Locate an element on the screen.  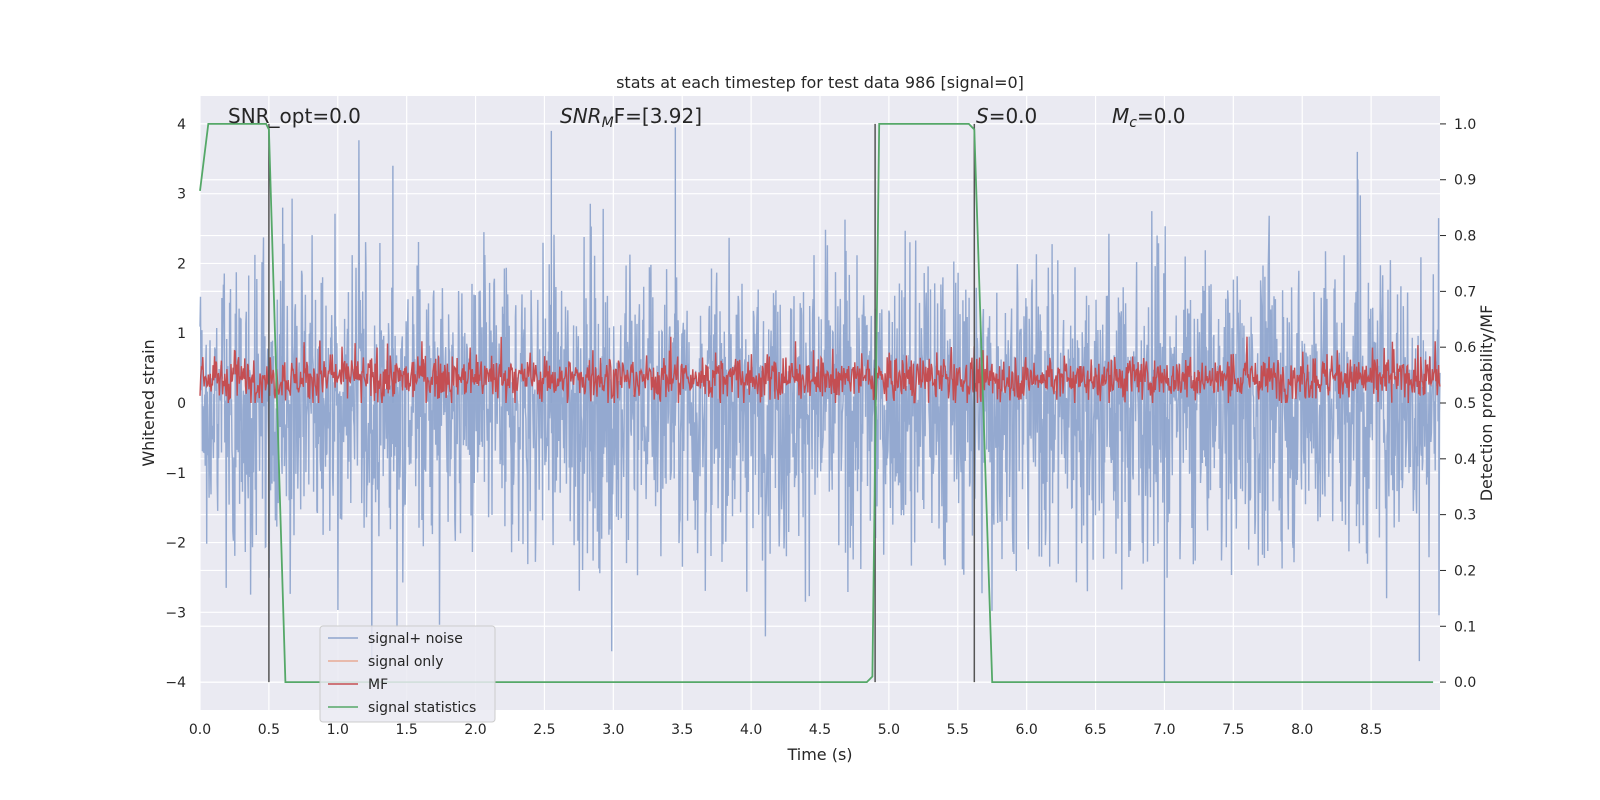
annotation-mc-rest: =0.0 is located at coordinates (1161, 116).